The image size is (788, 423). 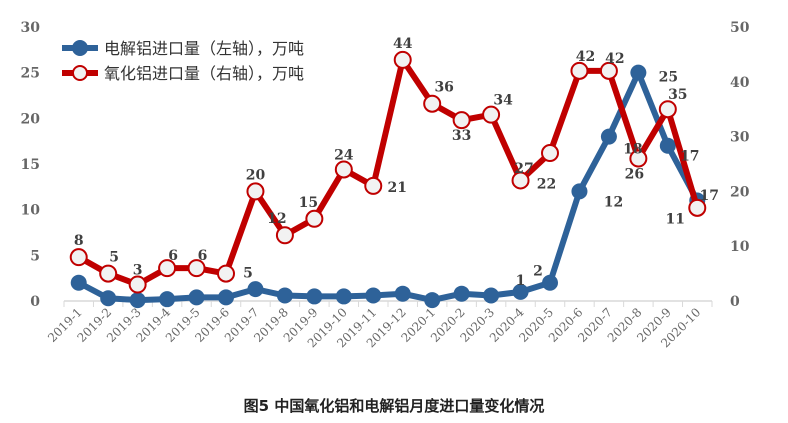 What do you see at coordinates (397, 188) in the screenshot?
I see `data-label-alumina: 21` at bounding box center [397, 188].